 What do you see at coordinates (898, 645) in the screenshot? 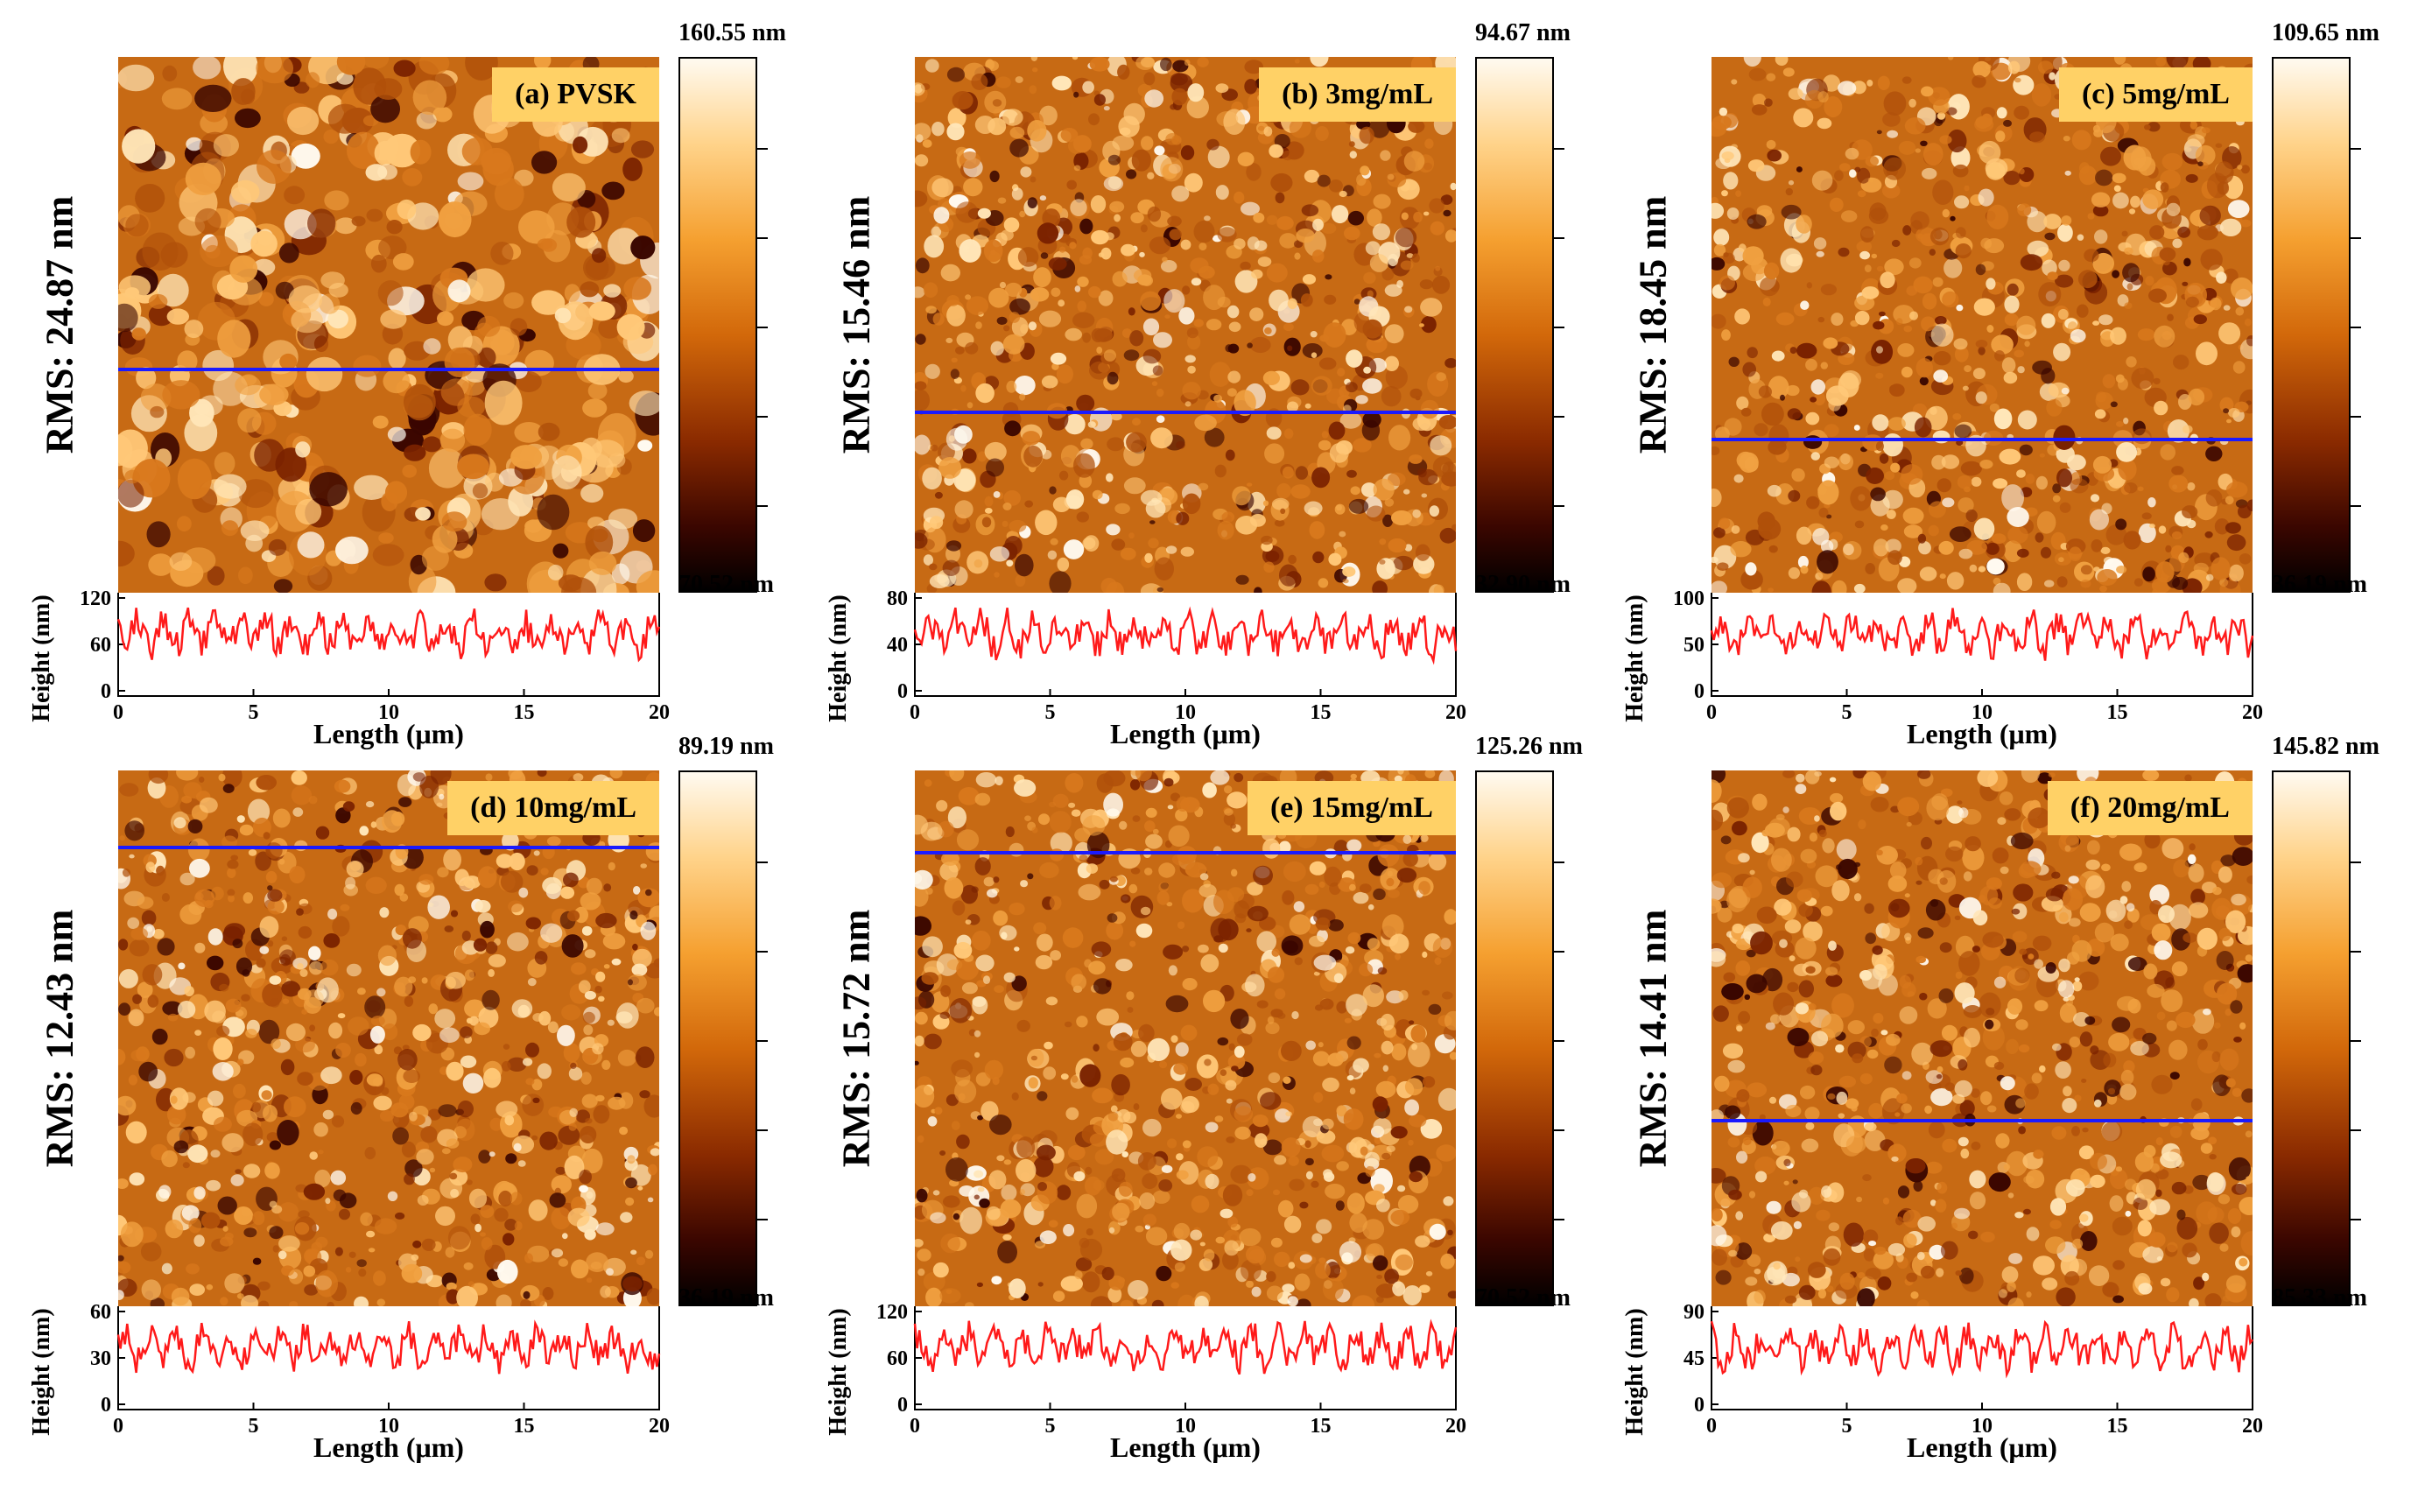
I see `y-tick-label: 40` at bounding box center [898, 645].